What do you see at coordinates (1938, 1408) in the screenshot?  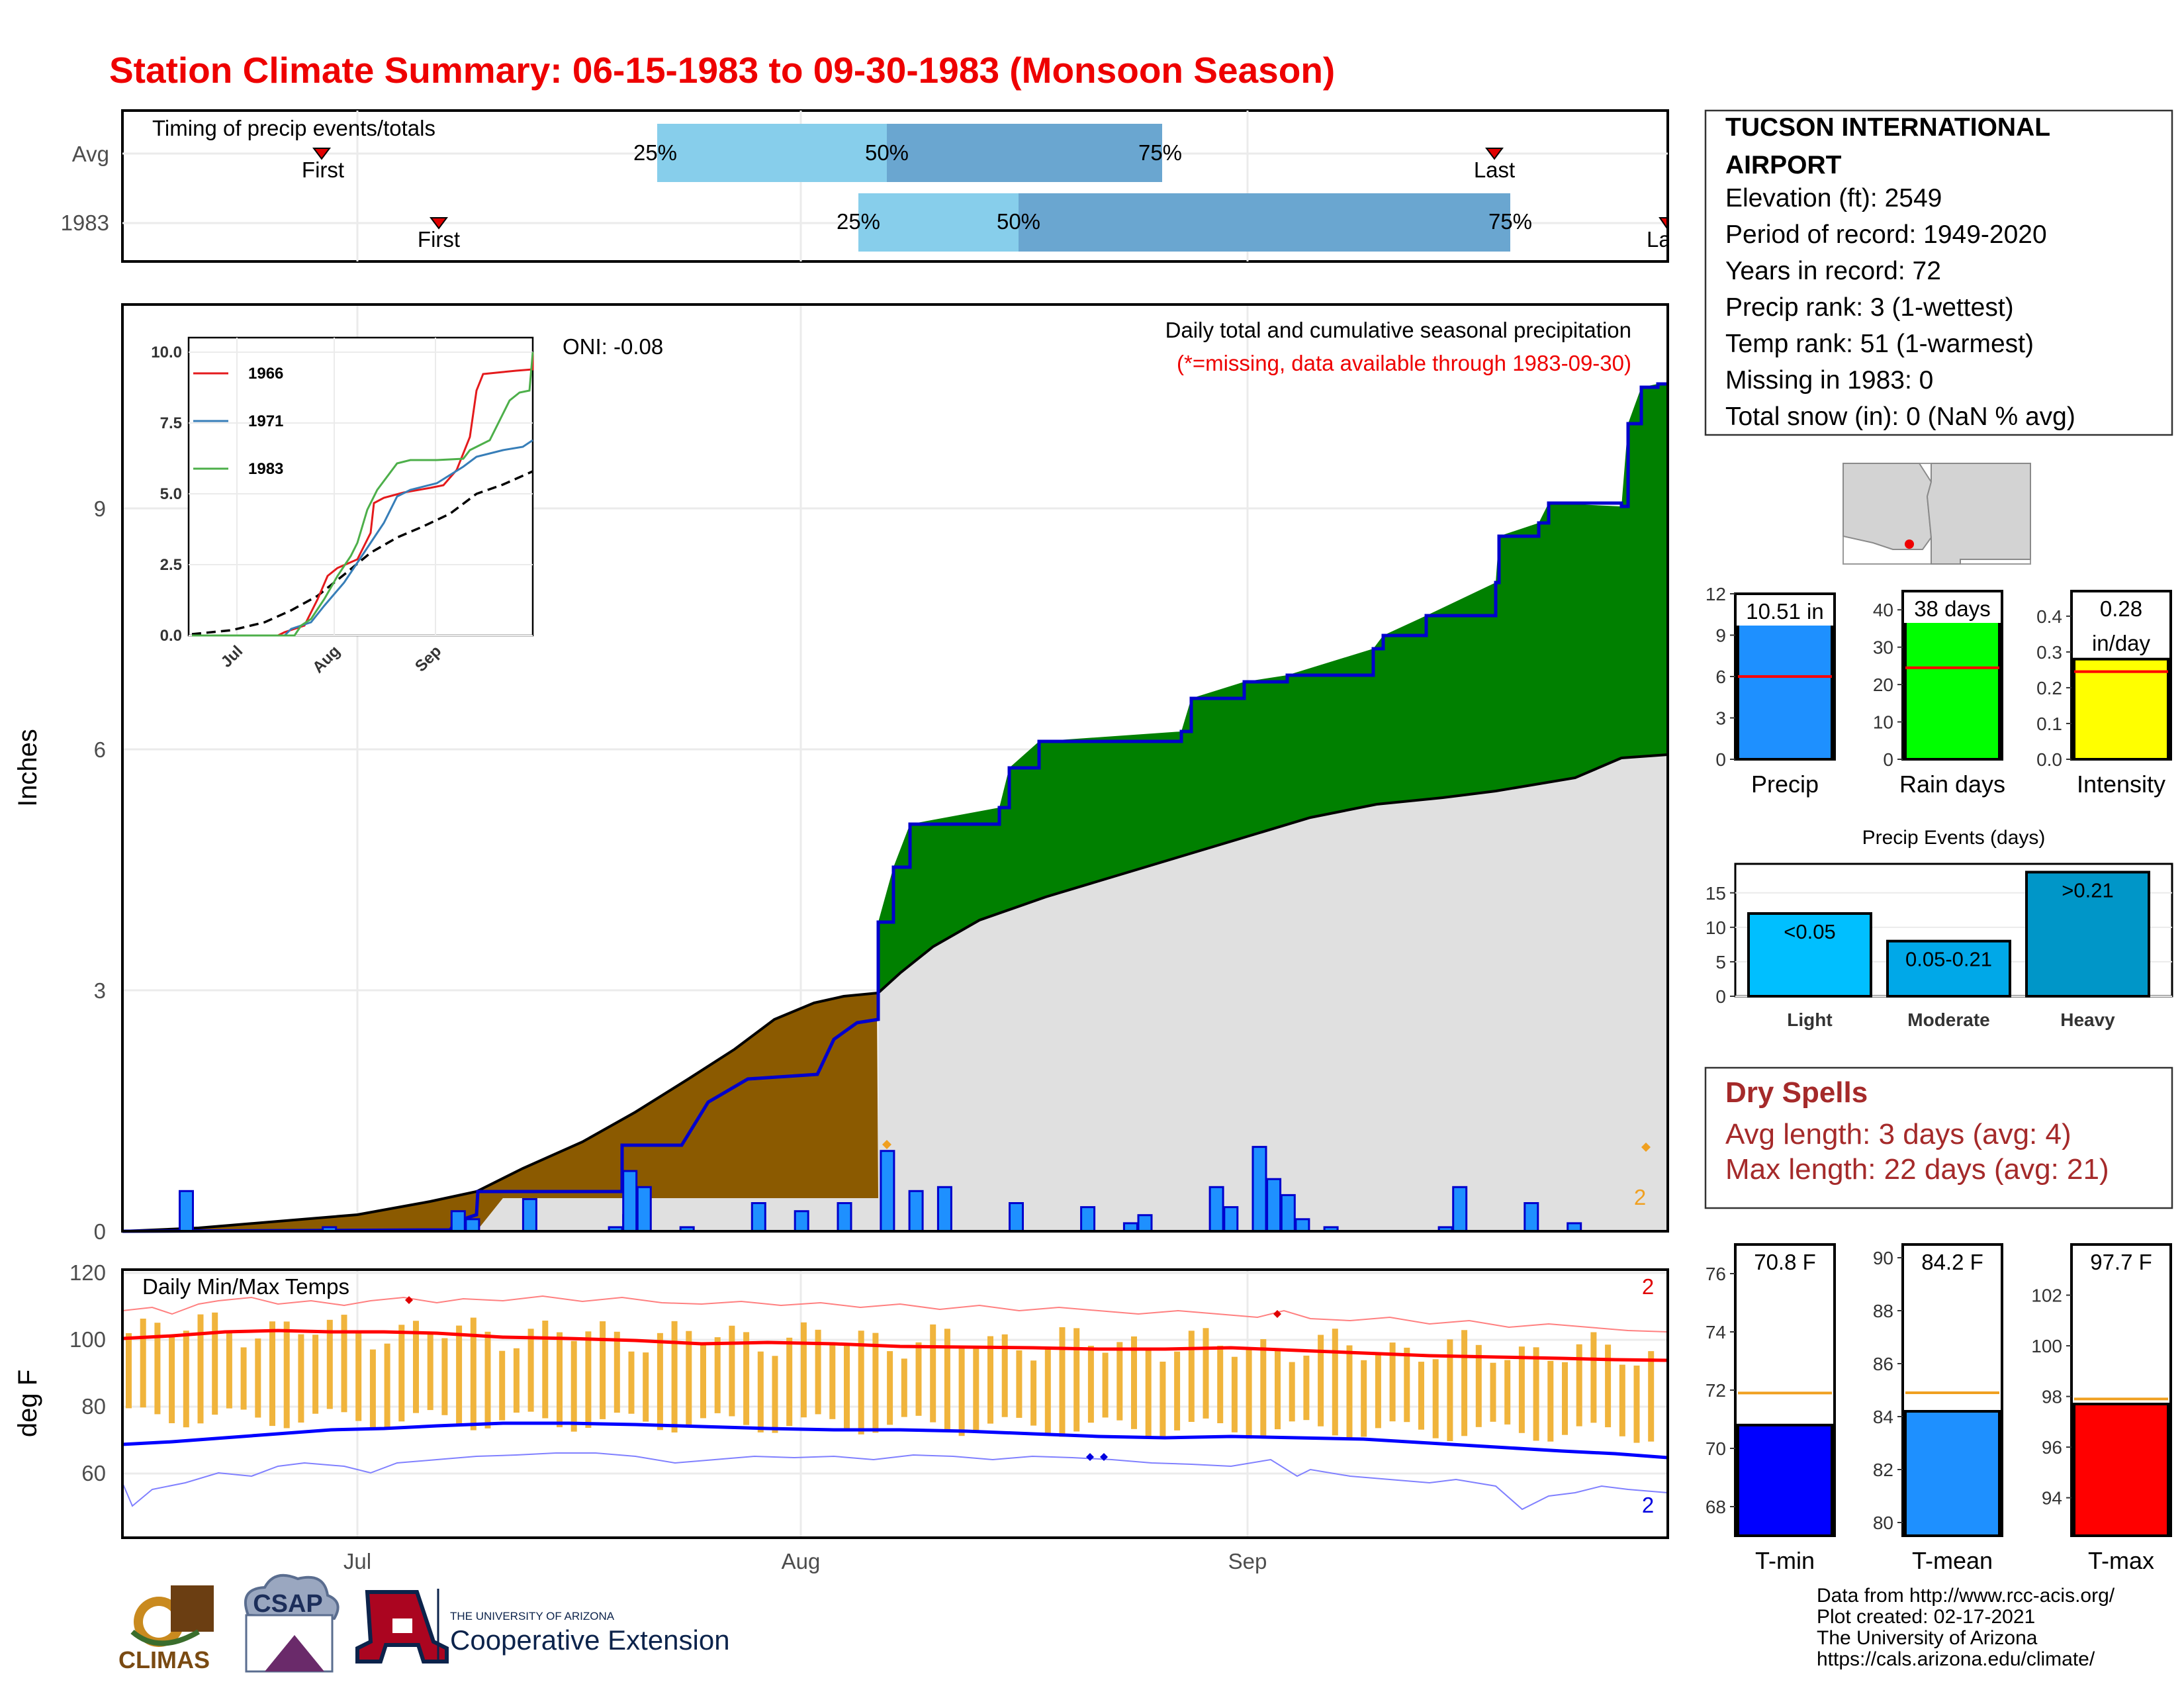 I see `temp-chart-1: 84.2 F 80 82 84 86 88 90 T-mean` at bounding box center [1938, 1408].